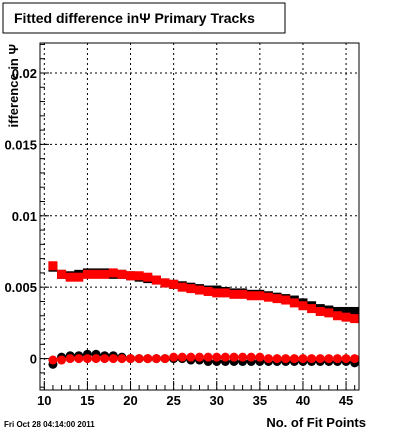 This screenshot has width=400, height=433. Describe the element at coordinates (13, 85) in the screenshot. I see `y-axis-title: ifference in Ψ` at that location.